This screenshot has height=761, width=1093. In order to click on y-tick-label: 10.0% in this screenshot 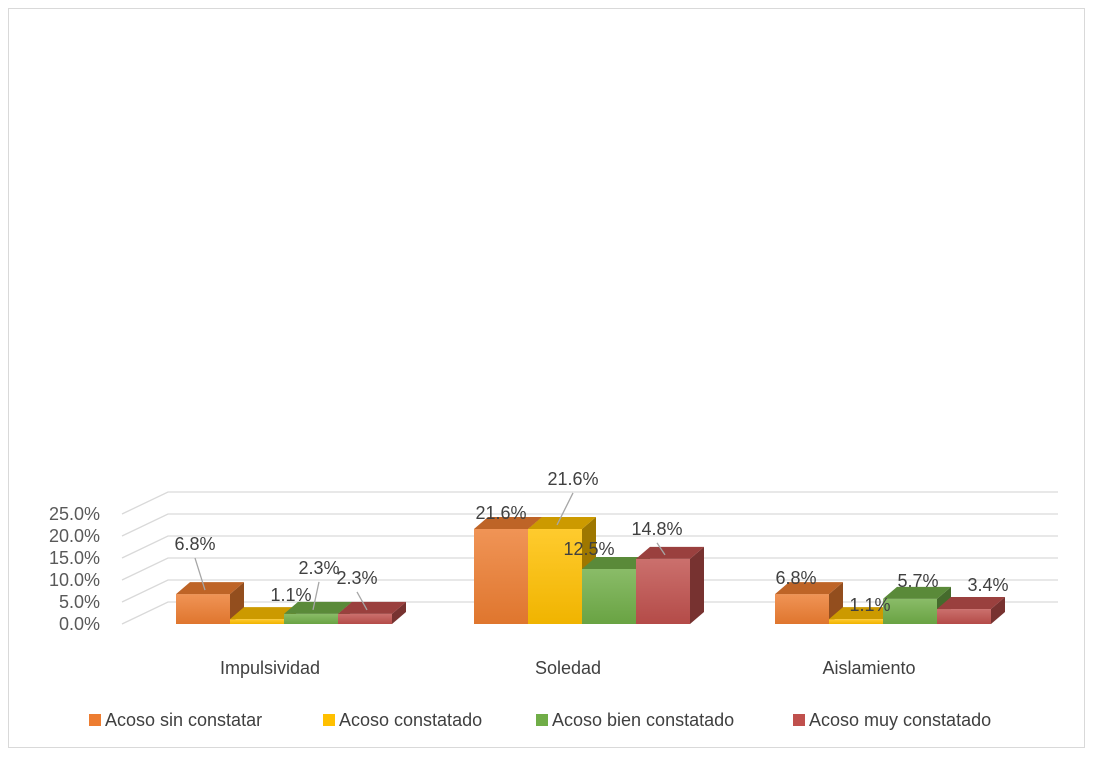, I will do `click(74, 580)`.